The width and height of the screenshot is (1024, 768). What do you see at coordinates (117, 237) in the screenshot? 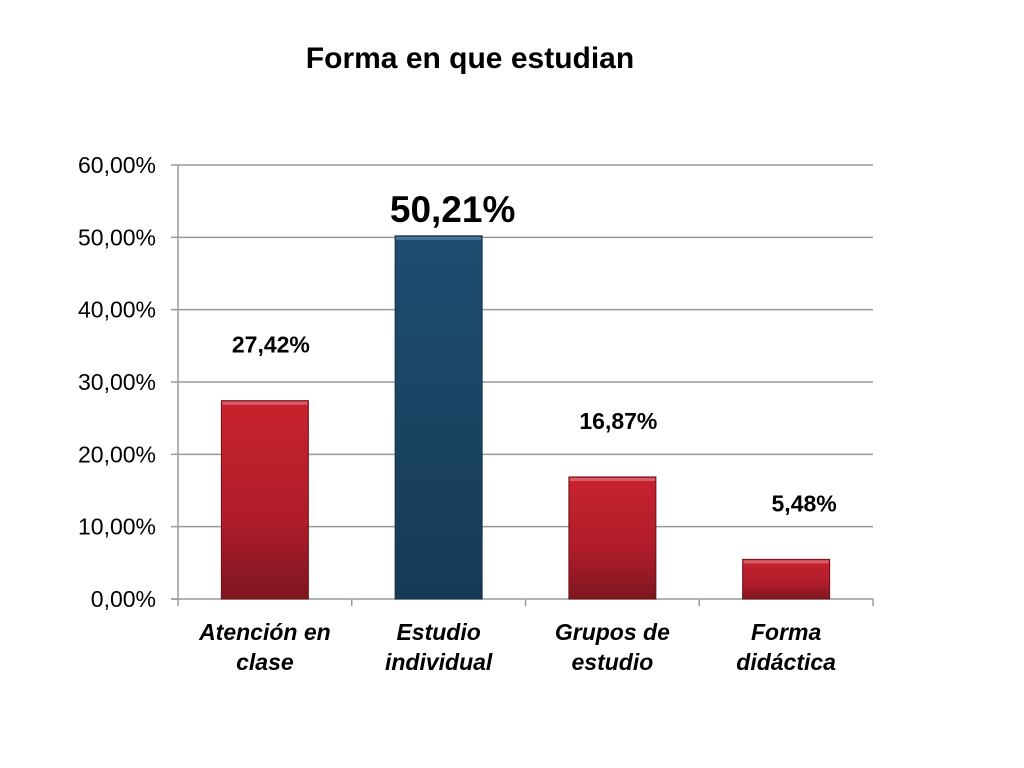
I see `y-tick-label: 50,00%` at bounding box center [117, 237].